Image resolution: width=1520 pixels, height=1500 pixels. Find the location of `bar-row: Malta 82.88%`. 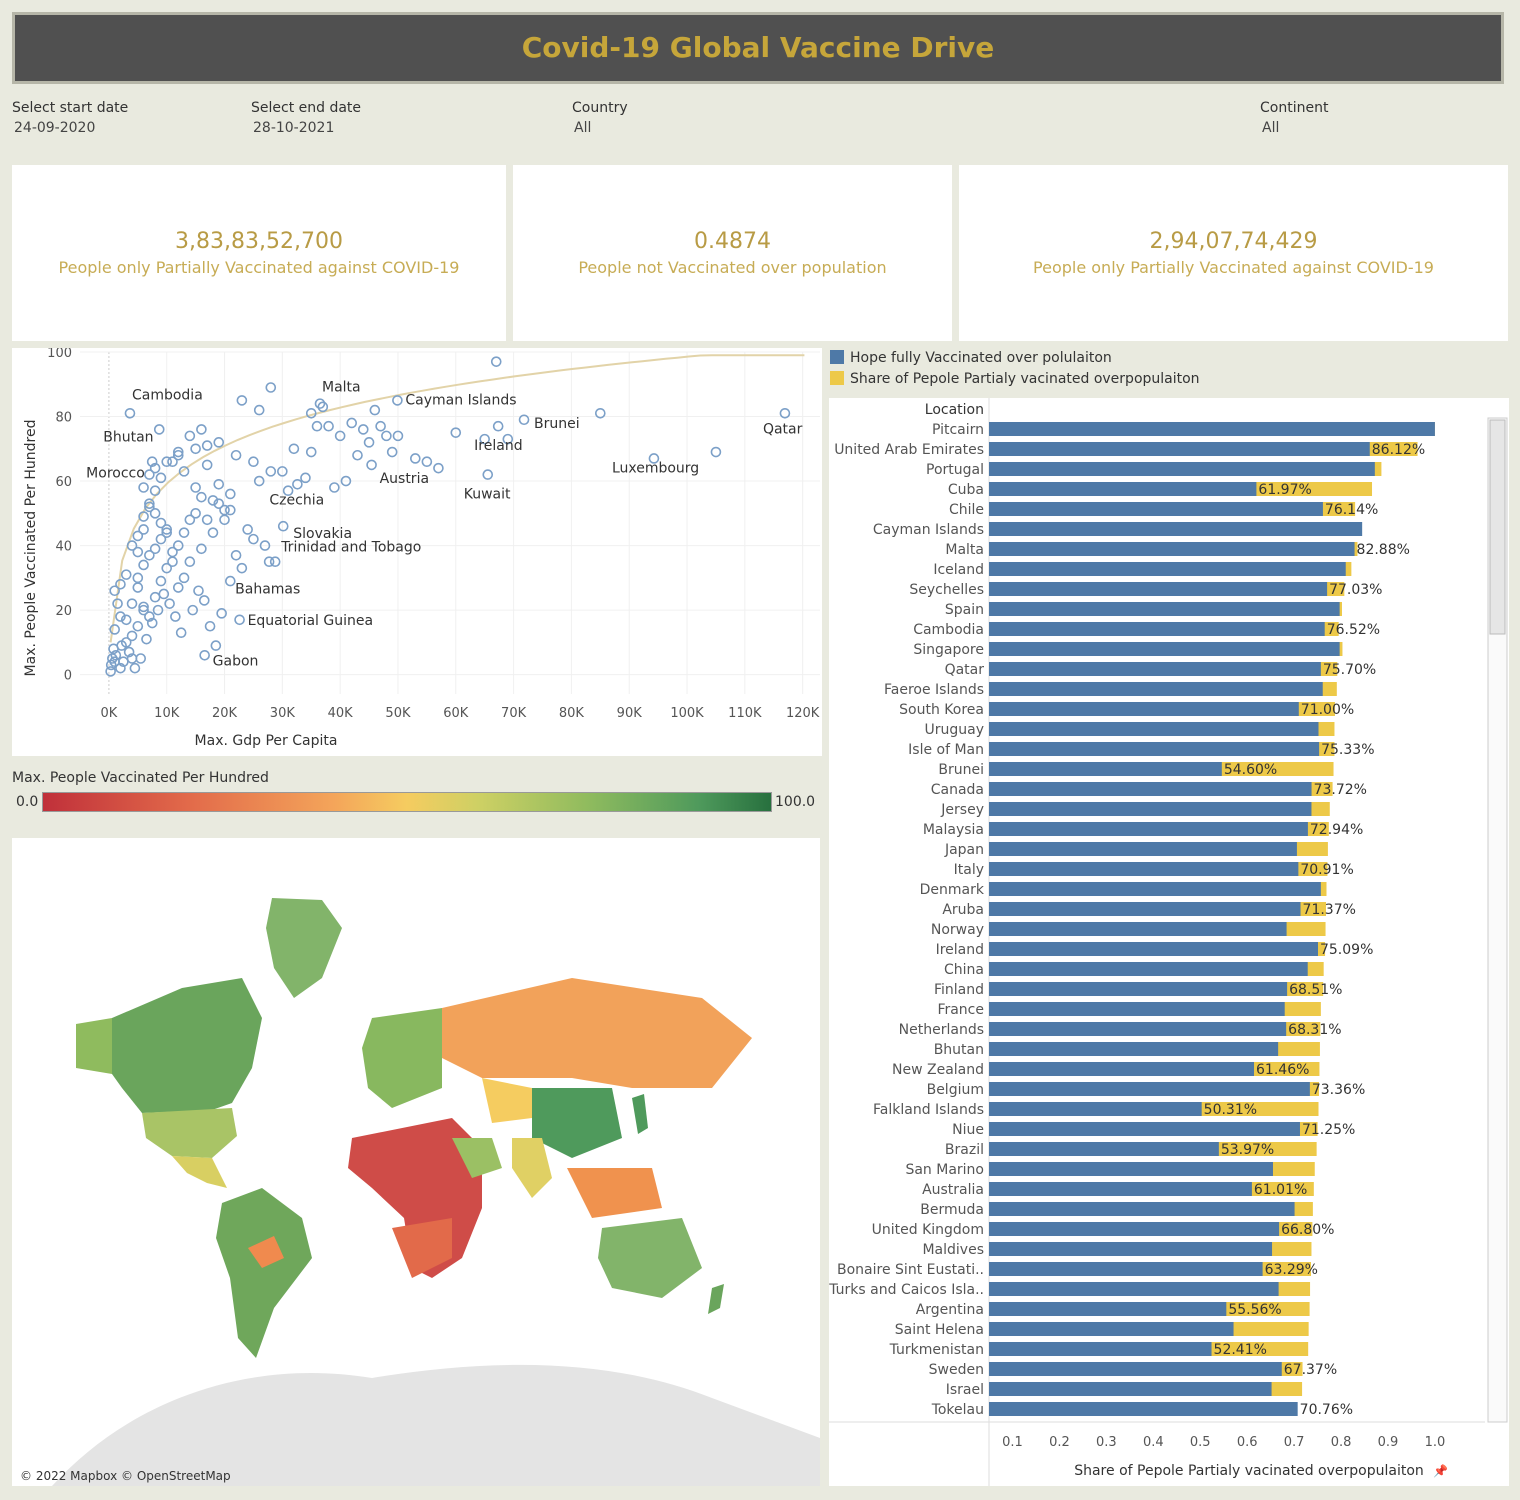

bar-row: Malta 82.88% is located at coordinates (1177, 550).